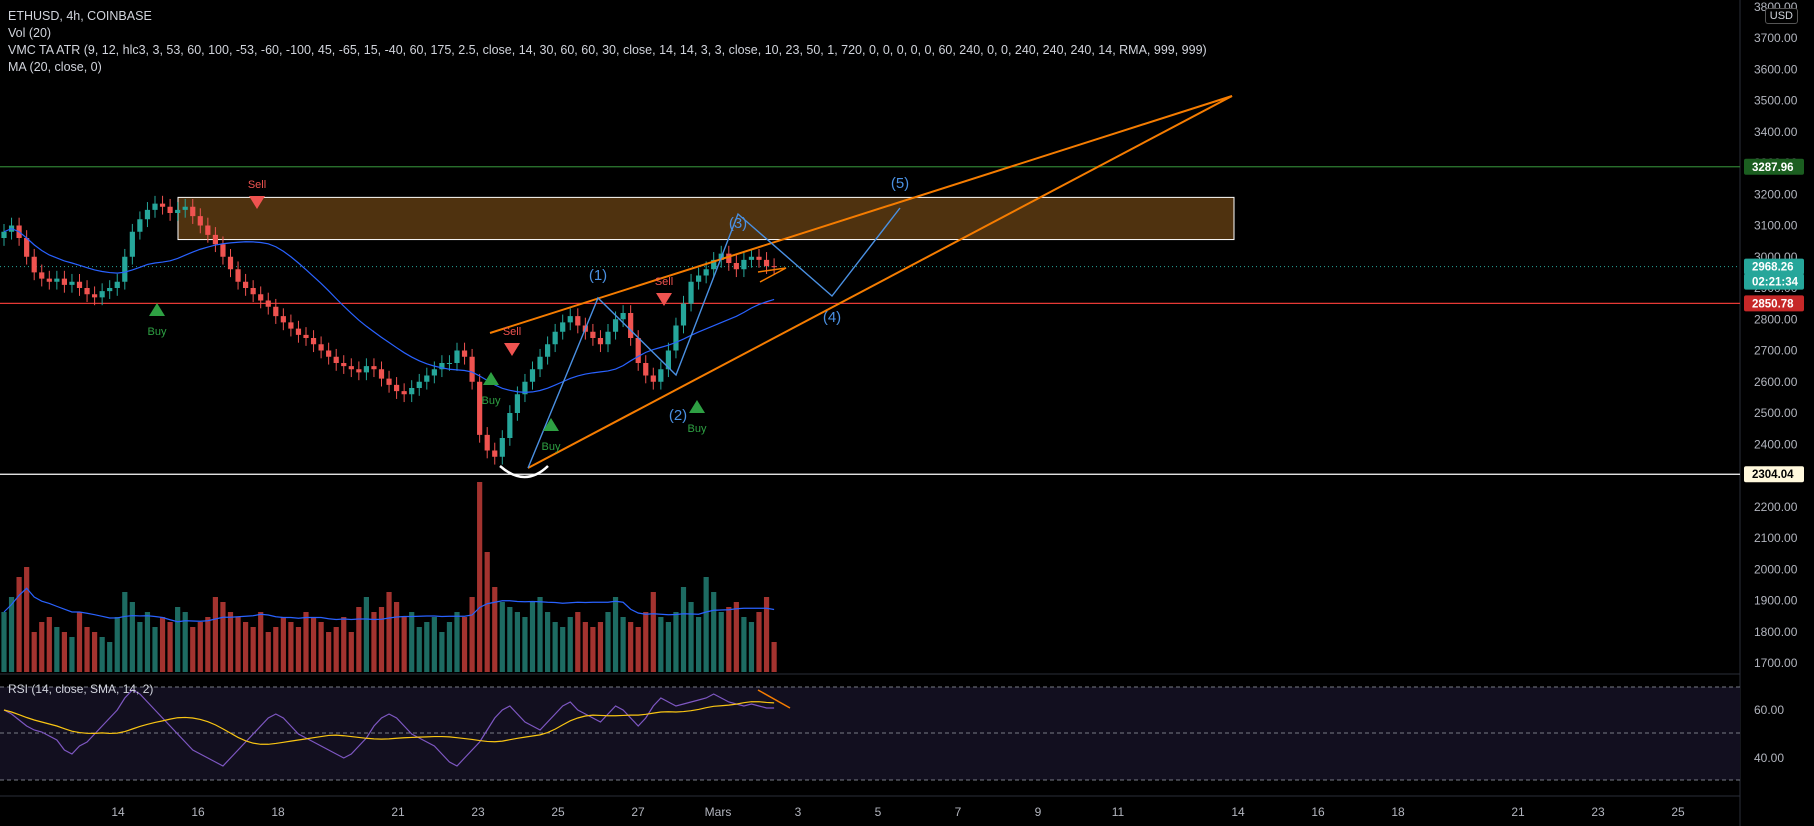  Describe the element at coordinates (1774, 166) in the screenshot. I see `price-label-bg-resistance` at that location.